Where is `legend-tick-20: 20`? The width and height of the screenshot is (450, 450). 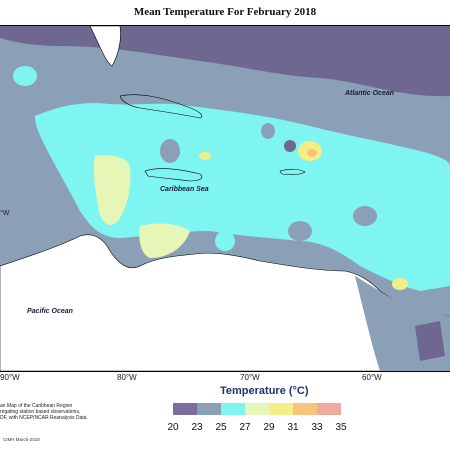 legend-tick-20: 20 is located at coordinates (173, 427).